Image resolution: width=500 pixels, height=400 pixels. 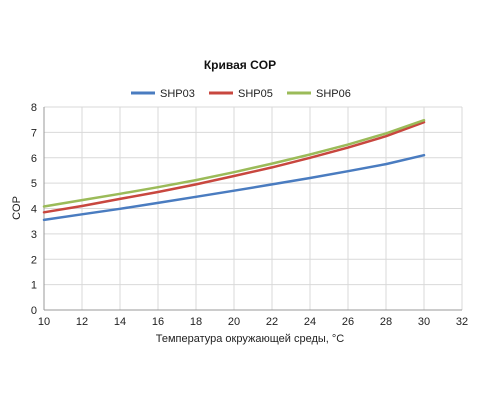 What do you see at coordinates (333, 94) in the screenshot?
I see `legend-label-shp06: SHP06` at bounding box center [333, 94].